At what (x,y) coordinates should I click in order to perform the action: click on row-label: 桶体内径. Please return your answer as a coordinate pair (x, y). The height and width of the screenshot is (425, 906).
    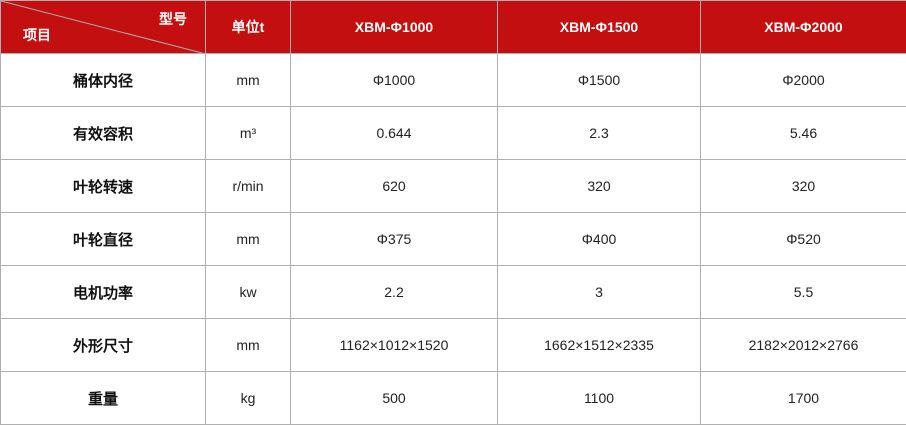
    Looking at the image, I should click on (103, 80).